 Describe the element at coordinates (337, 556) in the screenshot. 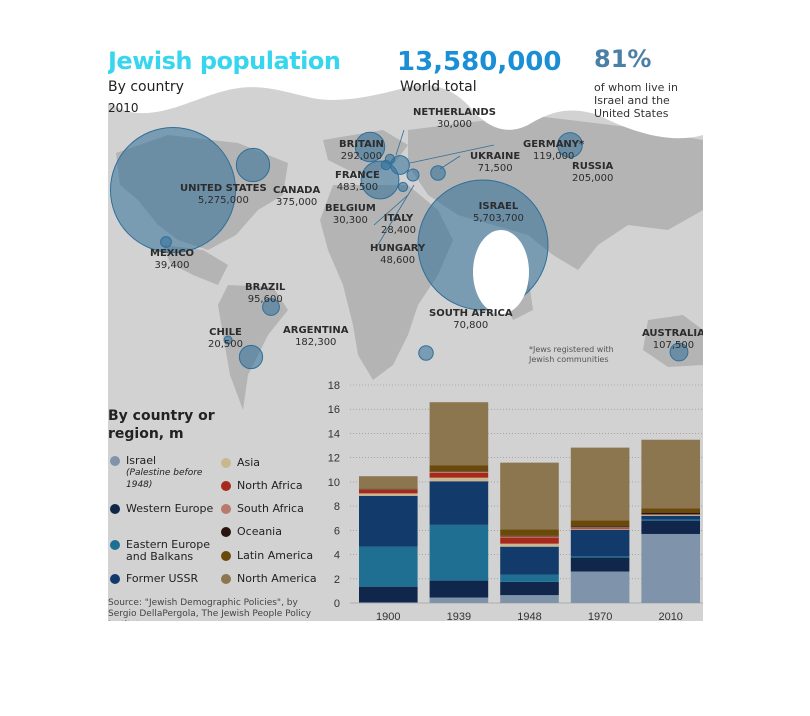

I see `y-tick-label: 4` at that location.